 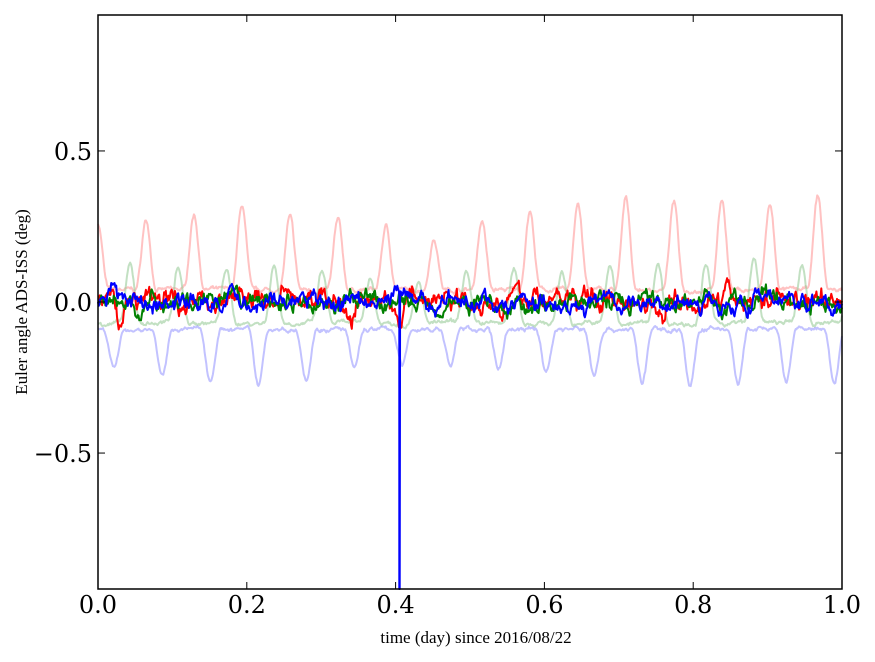 I want to click on x-tick-label: 1.0, so click(x=842, y=605).